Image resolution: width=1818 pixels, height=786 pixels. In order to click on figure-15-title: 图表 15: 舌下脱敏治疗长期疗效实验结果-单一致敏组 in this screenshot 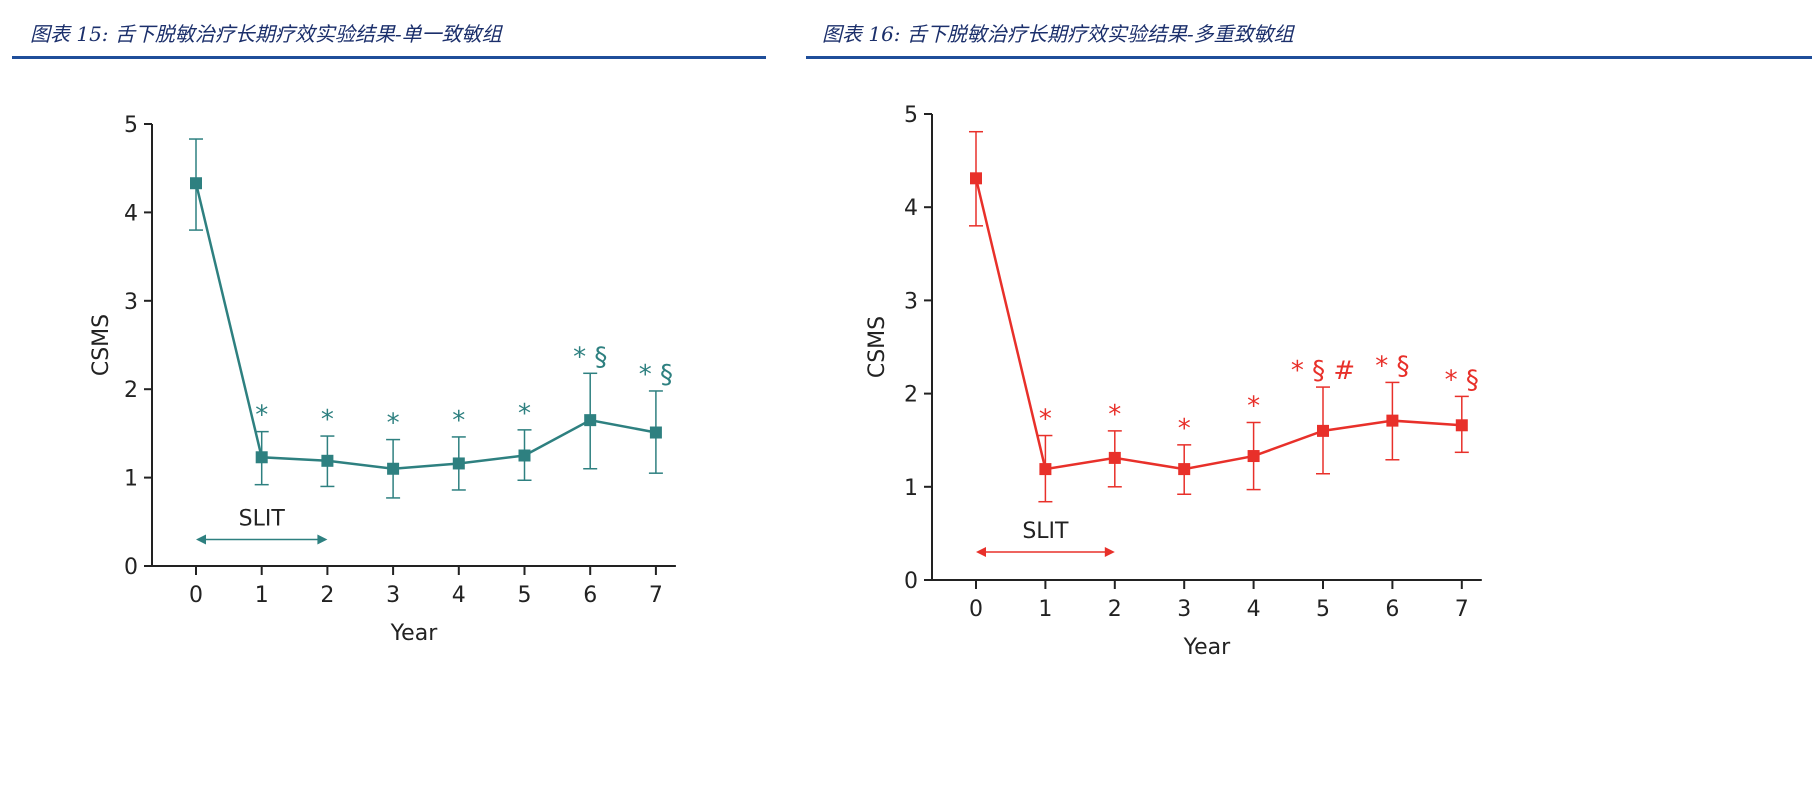, I will do `click(266, 34)`.